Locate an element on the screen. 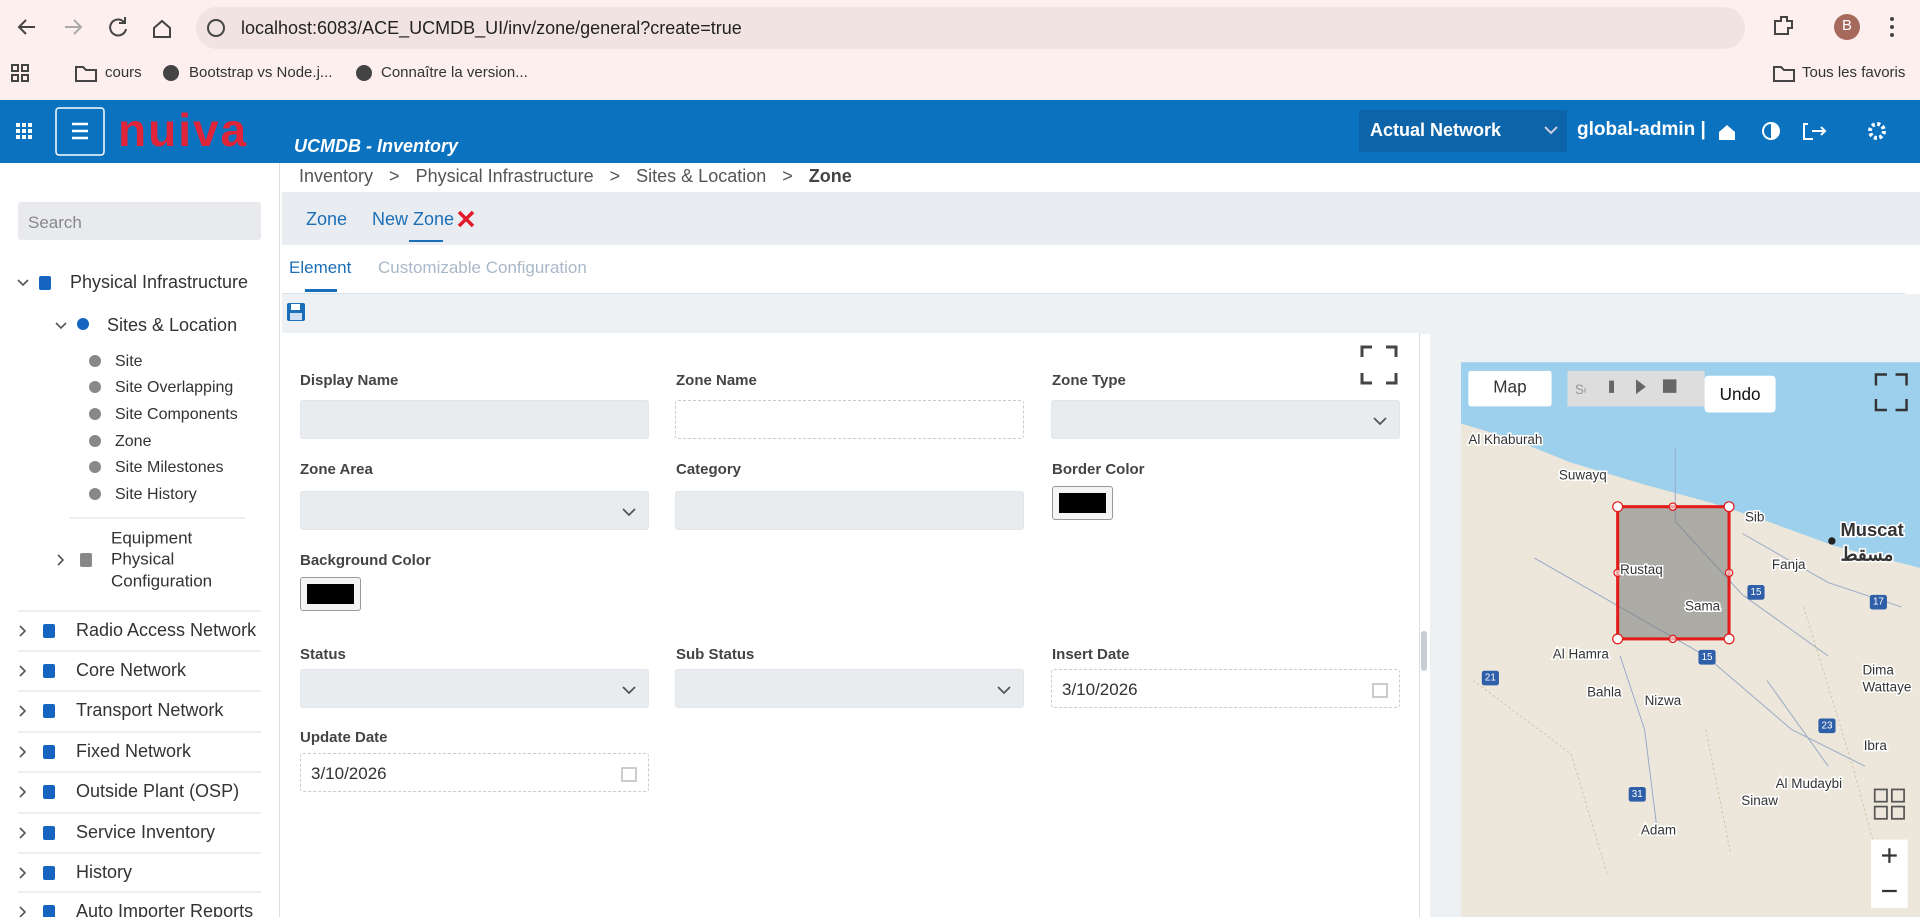 Image resolution: width=1920 pixels, height=917 pixels. avatar: B is located at coordinates (1846, 25).